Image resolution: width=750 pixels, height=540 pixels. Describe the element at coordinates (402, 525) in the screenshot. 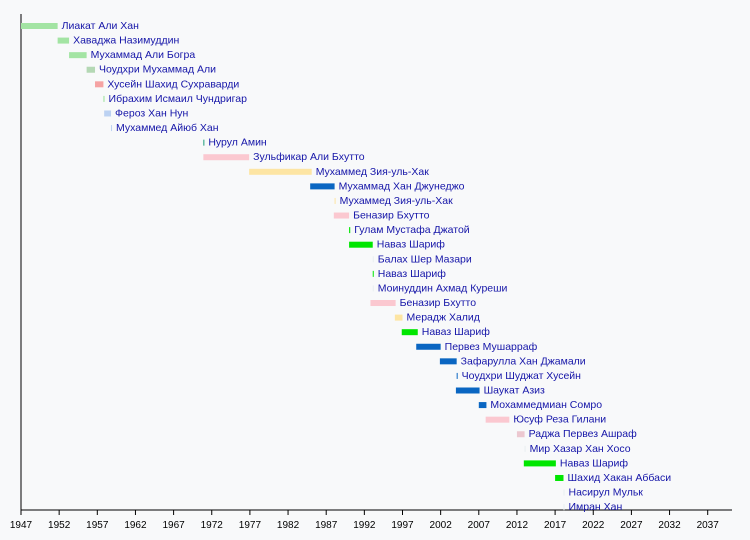

I see `x-tick-label: 1997` at that location.